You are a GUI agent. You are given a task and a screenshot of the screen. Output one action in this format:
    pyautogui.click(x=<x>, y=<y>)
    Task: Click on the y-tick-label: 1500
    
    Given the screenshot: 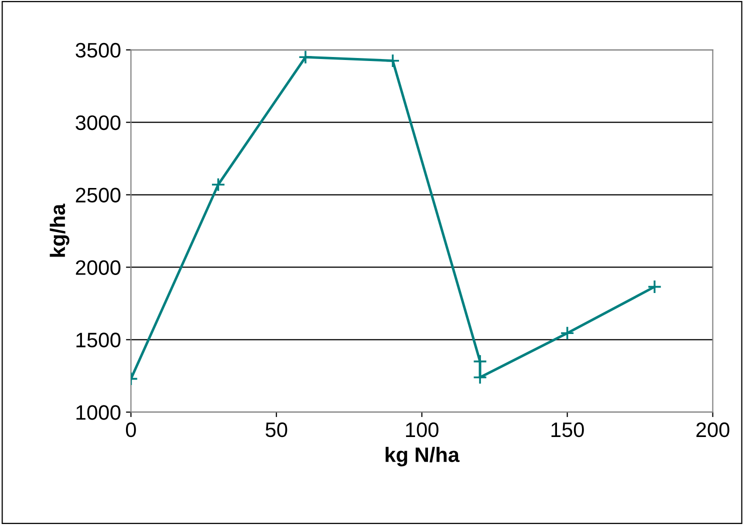 What is the action you would take?
    pyautogui.click(x=98, y=340)
    